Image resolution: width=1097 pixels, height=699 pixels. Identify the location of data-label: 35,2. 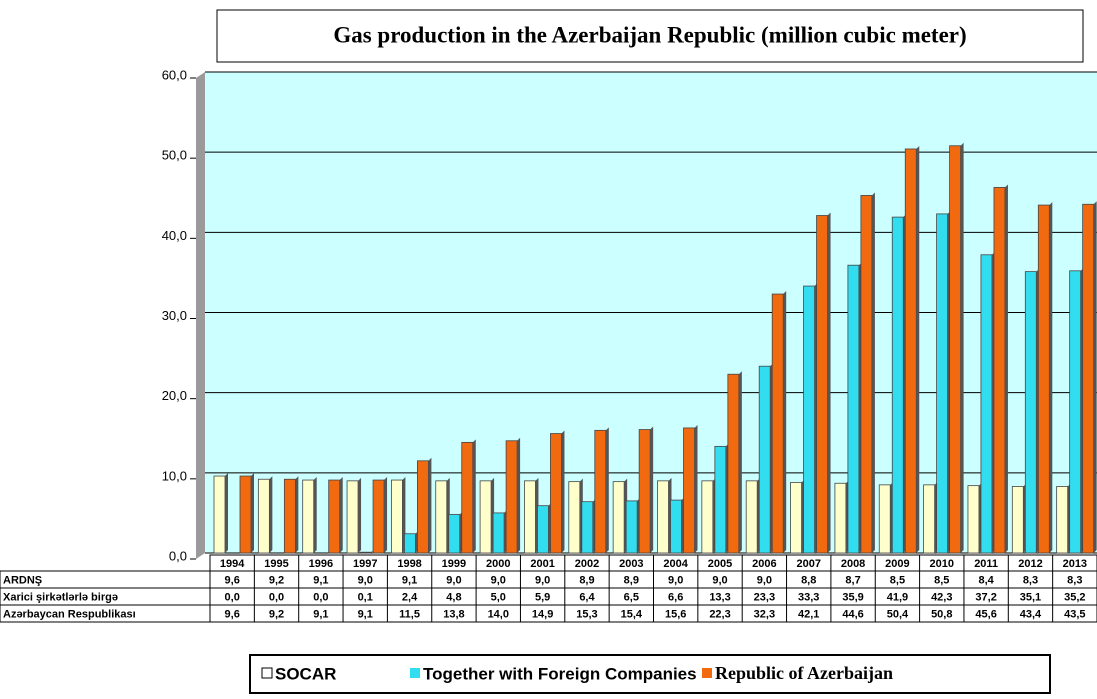
(1074, 597).